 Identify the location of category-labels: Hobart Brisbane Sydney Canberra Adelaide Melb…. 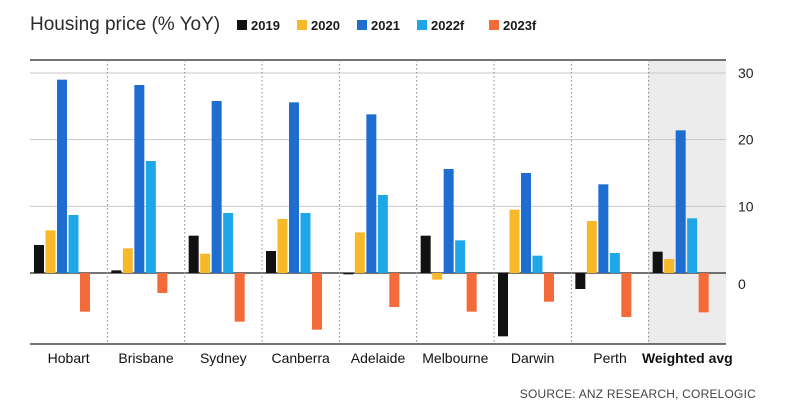
(390, 358).